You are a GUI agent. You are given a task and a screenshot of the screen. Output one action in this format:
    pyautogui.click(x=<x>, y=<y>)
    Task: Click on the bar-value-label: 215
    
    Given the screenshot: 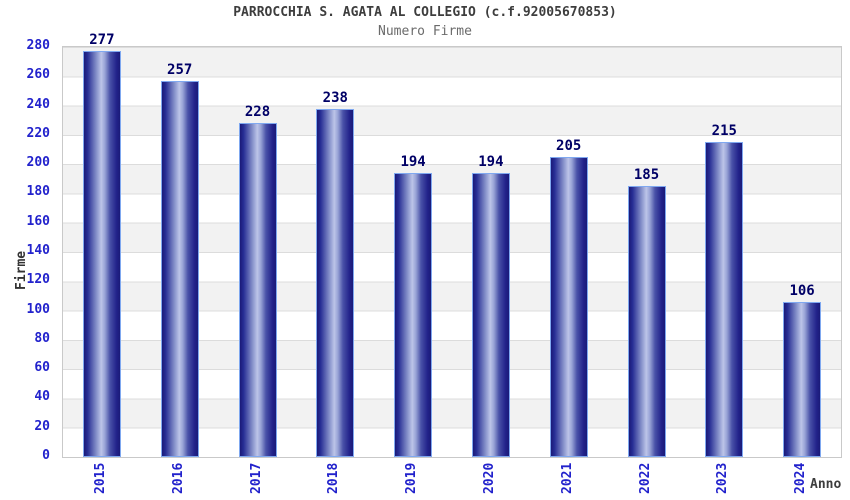 What is the action you would take?
    pyautogui.click(x=724, y=131)
    